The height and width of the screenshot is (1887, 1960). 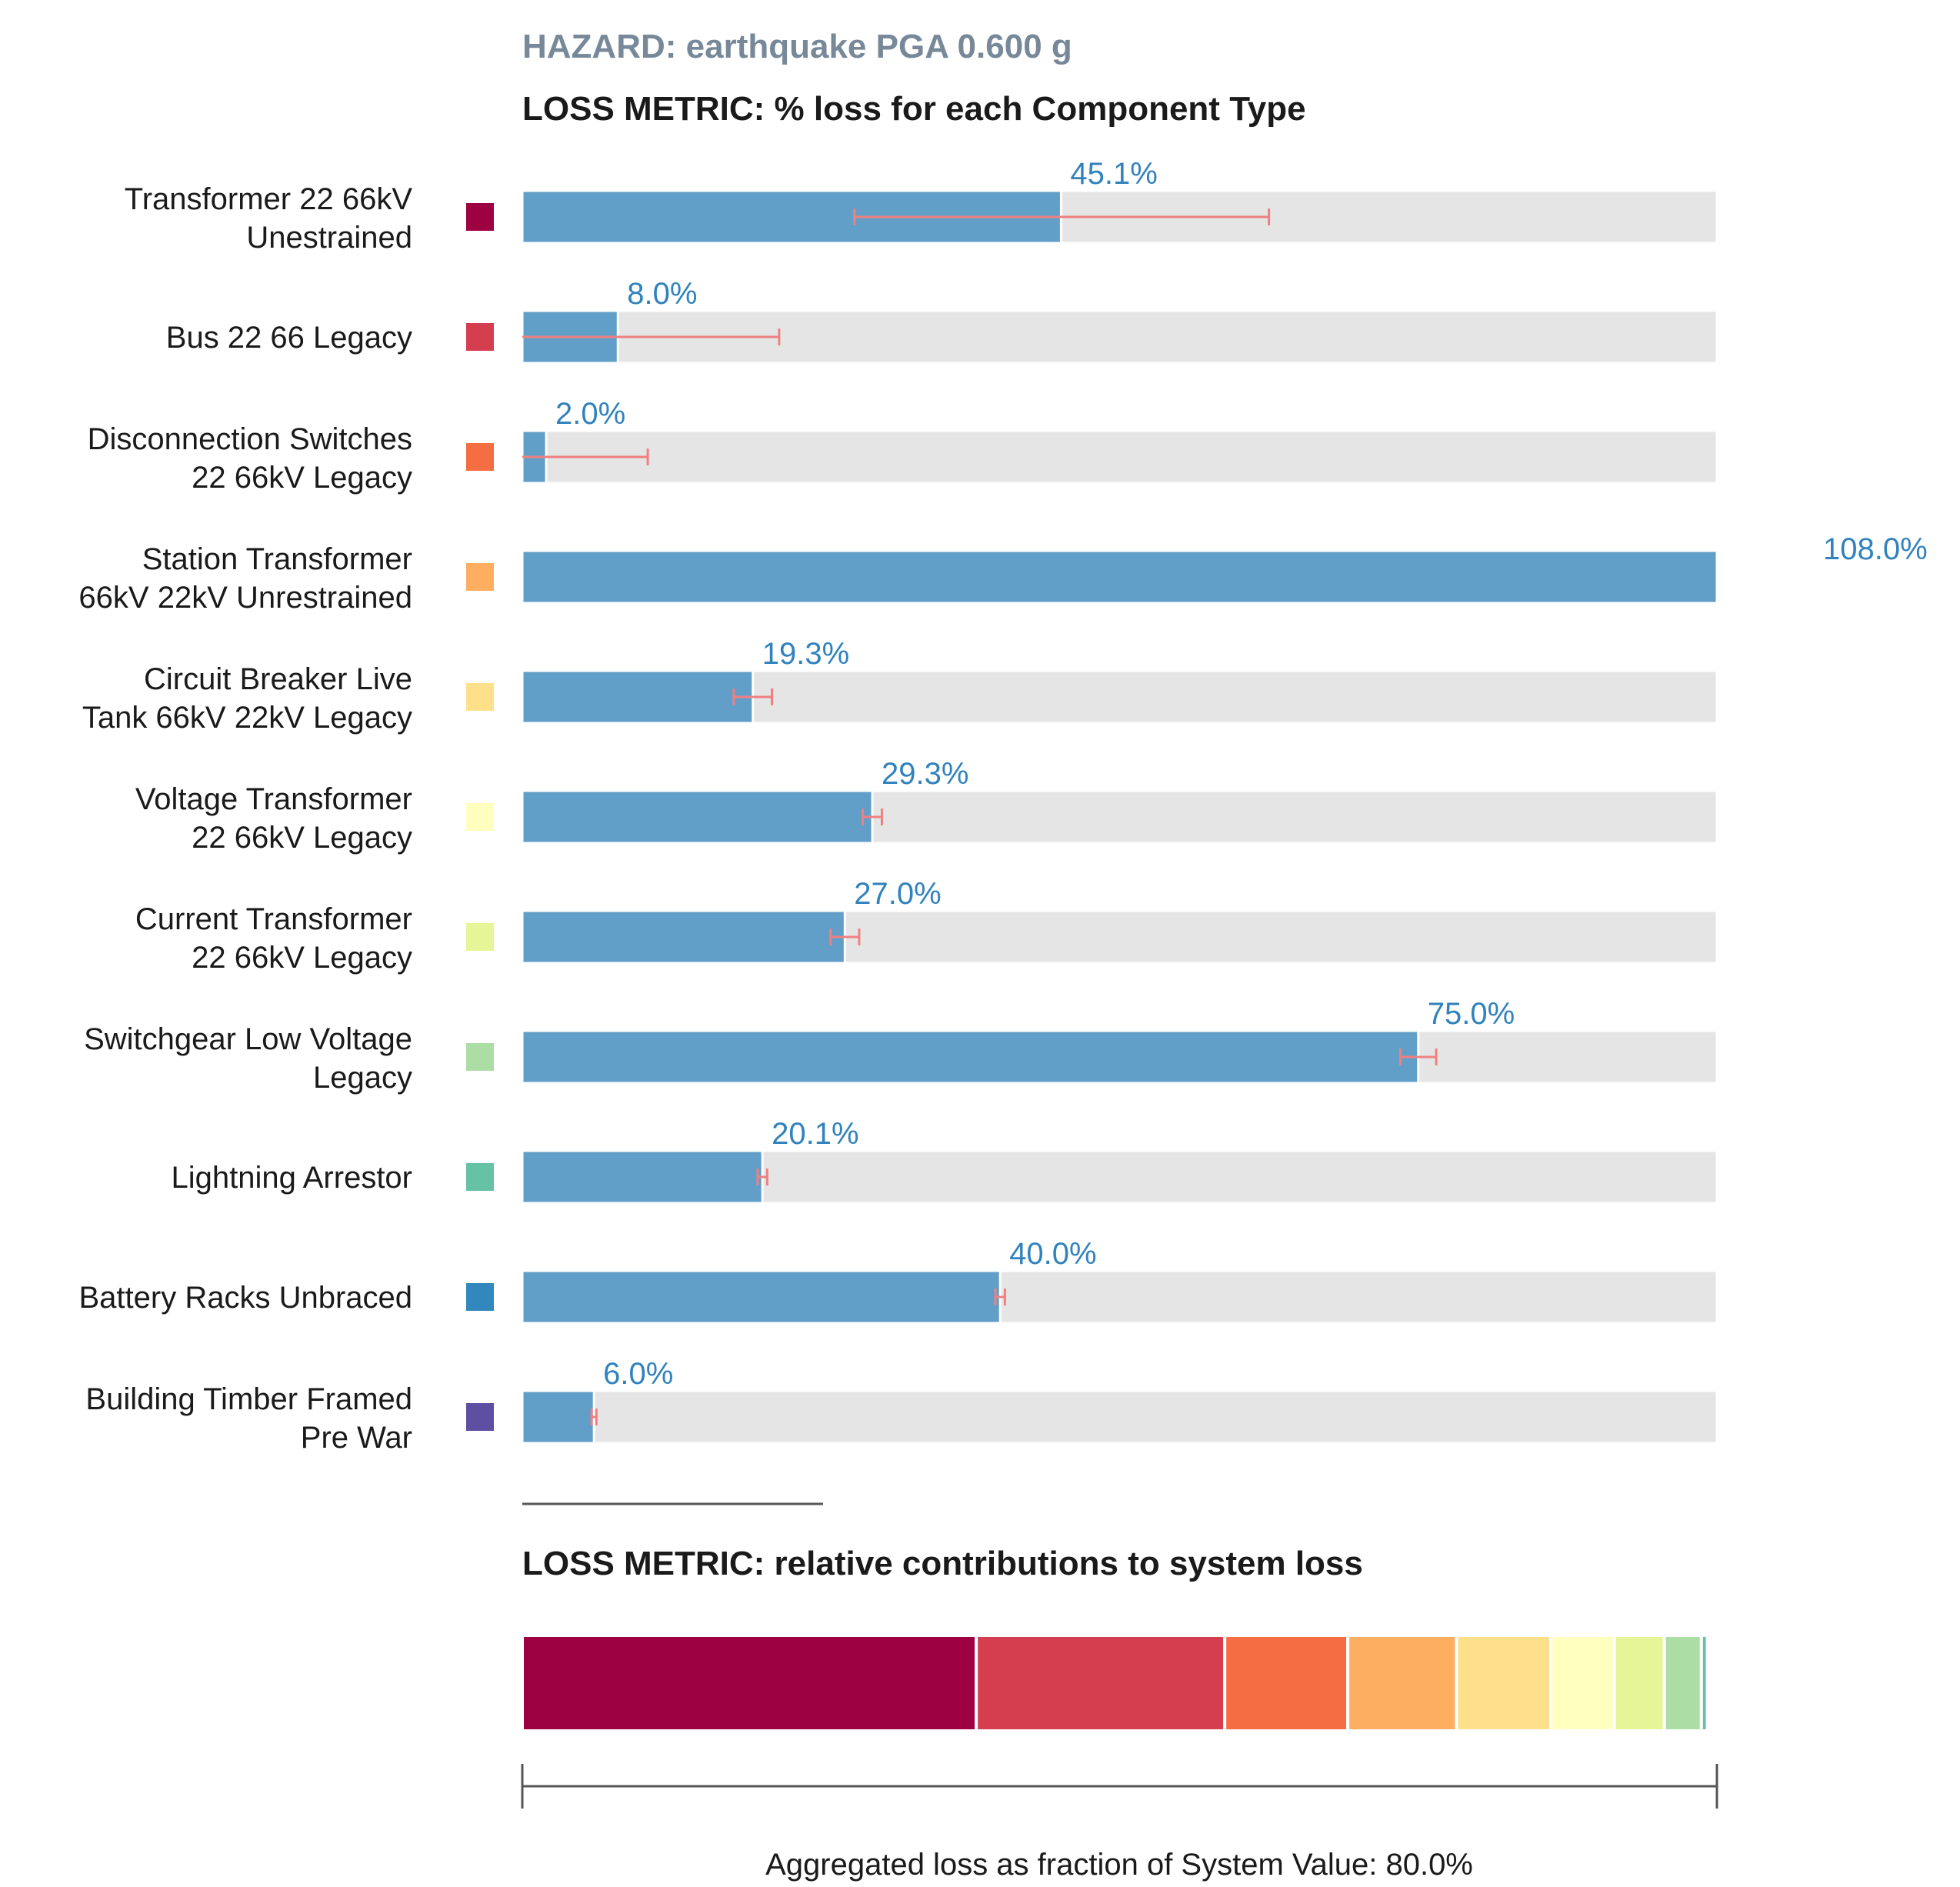 I want to click on component-row: Battery Racks Unbraced 40.0%, so click(x=898, y=1281).